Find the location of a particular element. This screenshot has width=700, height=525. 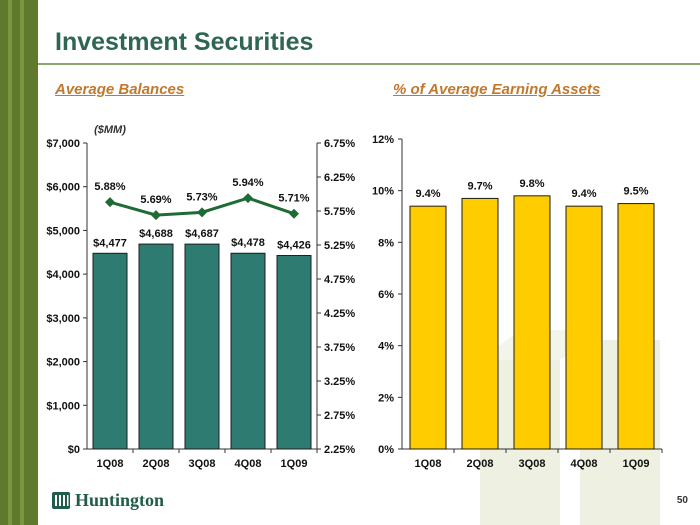

y-tick-label: $6,000 is located at coordinates (63, 188).